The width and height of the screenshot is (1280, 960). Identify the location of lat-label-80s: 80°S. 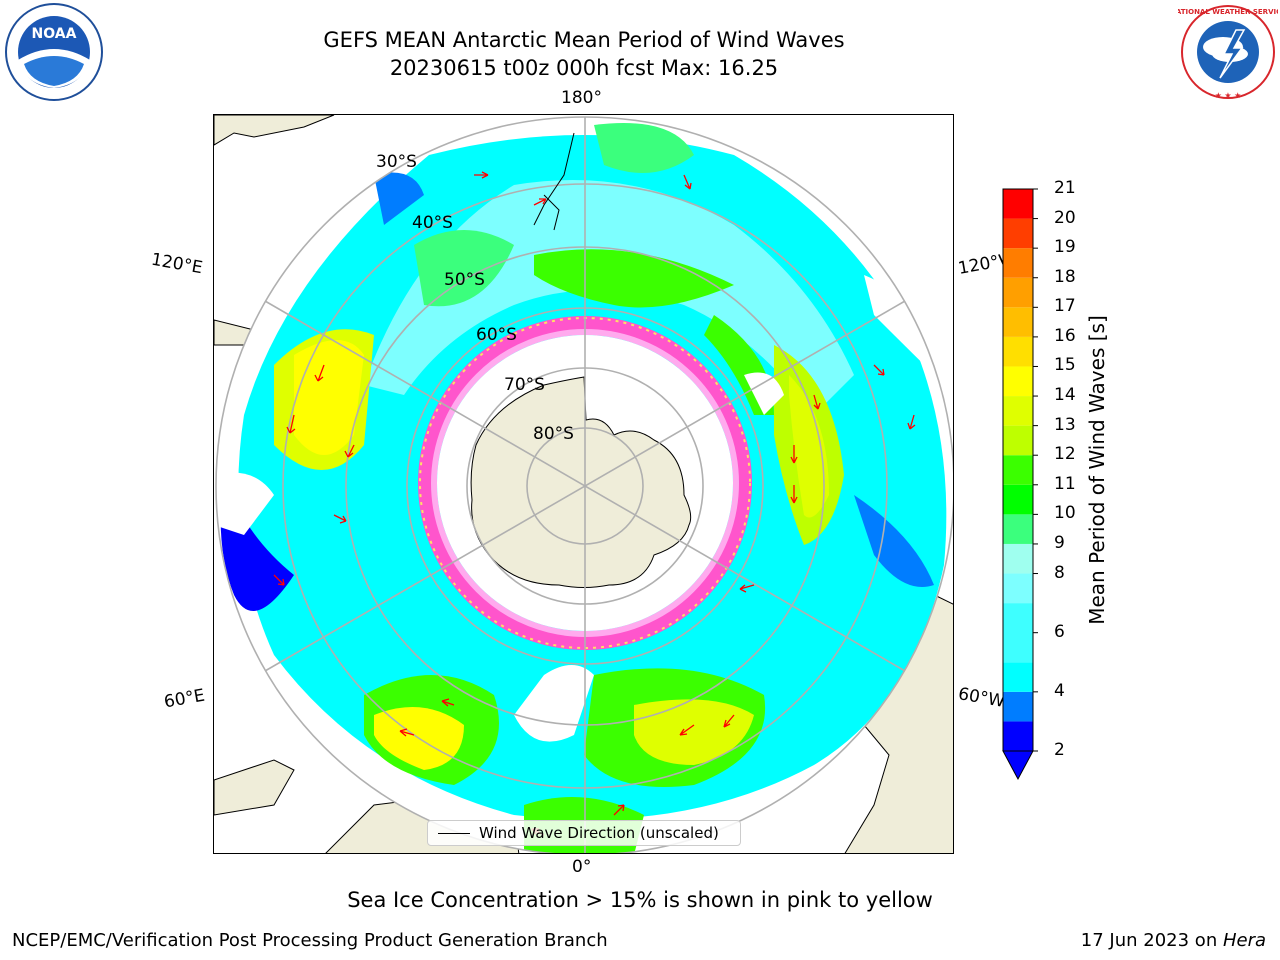
(553, 434).